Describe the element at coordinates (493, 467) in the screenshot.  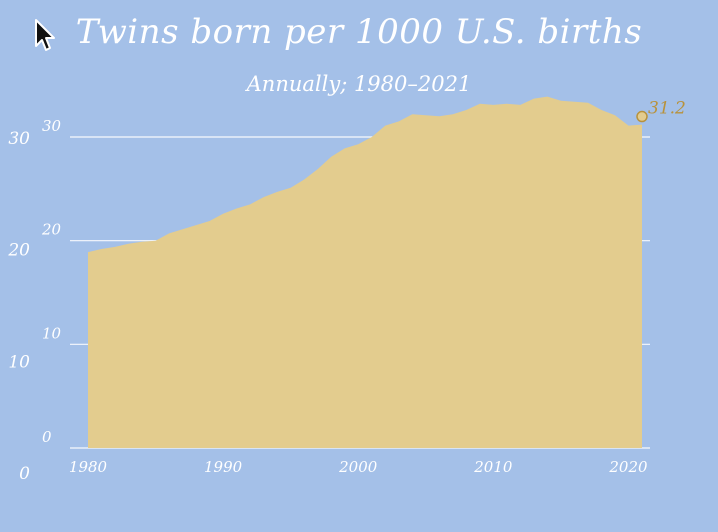
I see `x-tick-label: 2010` at that location.